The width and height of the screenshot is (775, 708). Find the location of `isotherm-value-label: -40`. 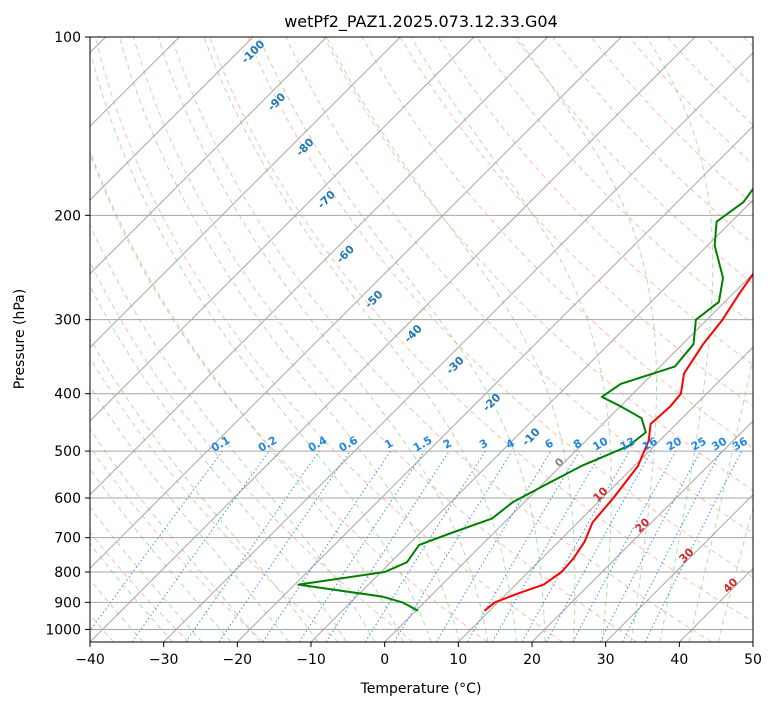

isotherm-value-label: -40 is located at coordinates (413, 333).